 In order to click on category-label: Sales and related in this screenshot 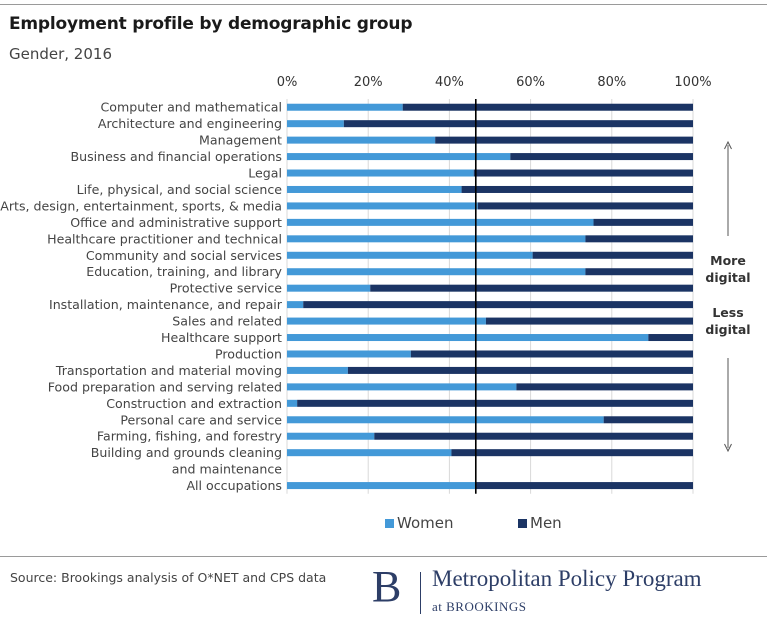, I will do `click(227, 321)`.